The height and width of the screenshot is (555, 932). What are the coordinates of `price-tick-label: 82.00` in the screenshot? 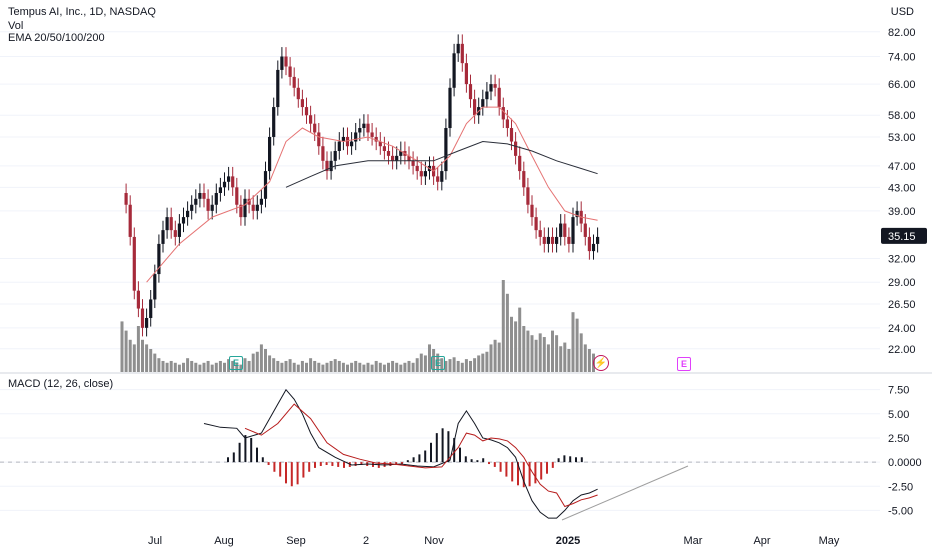 It's located at (902, 33).